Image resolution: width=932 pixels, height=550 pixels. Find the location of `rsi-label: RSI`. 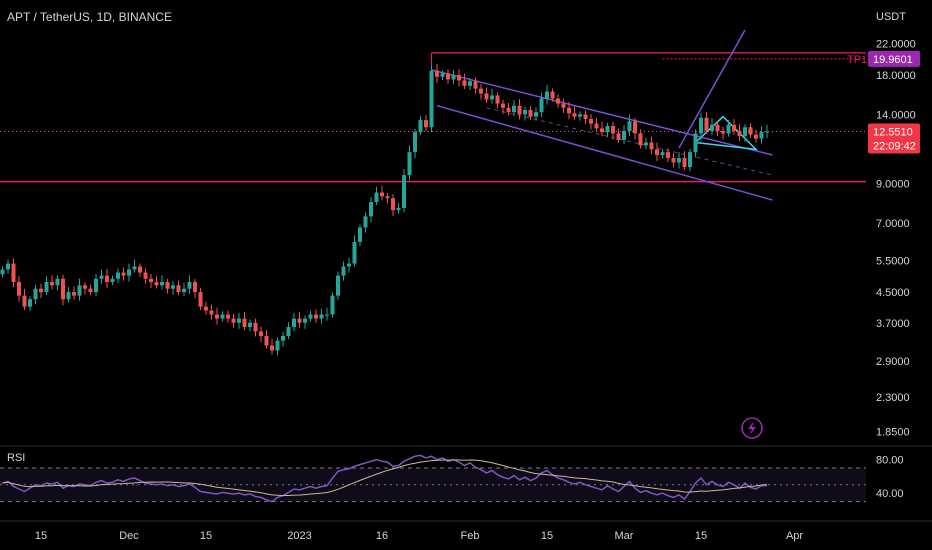

rsi-label: RSI is located at coordinates (16, 458).